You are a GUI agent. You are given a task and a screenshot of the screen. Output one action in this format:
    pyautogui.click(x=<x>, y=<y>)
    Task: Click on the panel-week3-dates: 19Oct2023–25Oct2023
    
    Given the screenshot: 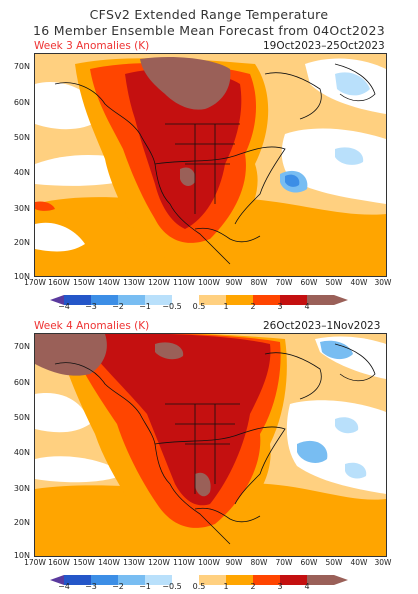 What is the action you would take?
    pyautogui.click(x=324, y=46)
    